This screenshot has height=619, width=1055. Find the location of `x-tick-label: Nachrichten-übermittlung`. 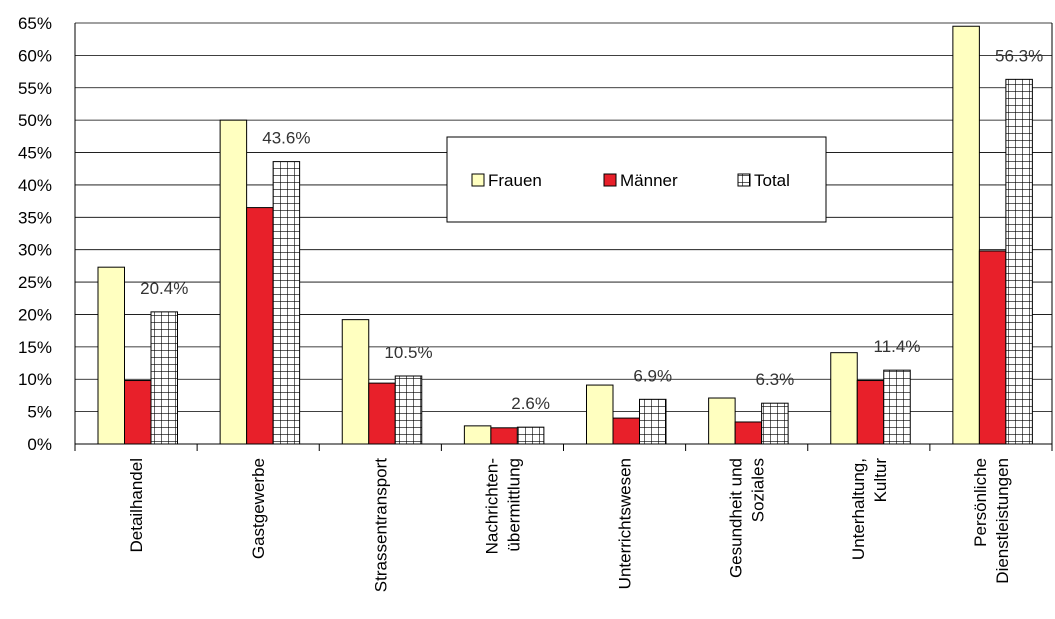

x-tick-label: Nachrichten-übermittlung is located at coordinates (502, 506).